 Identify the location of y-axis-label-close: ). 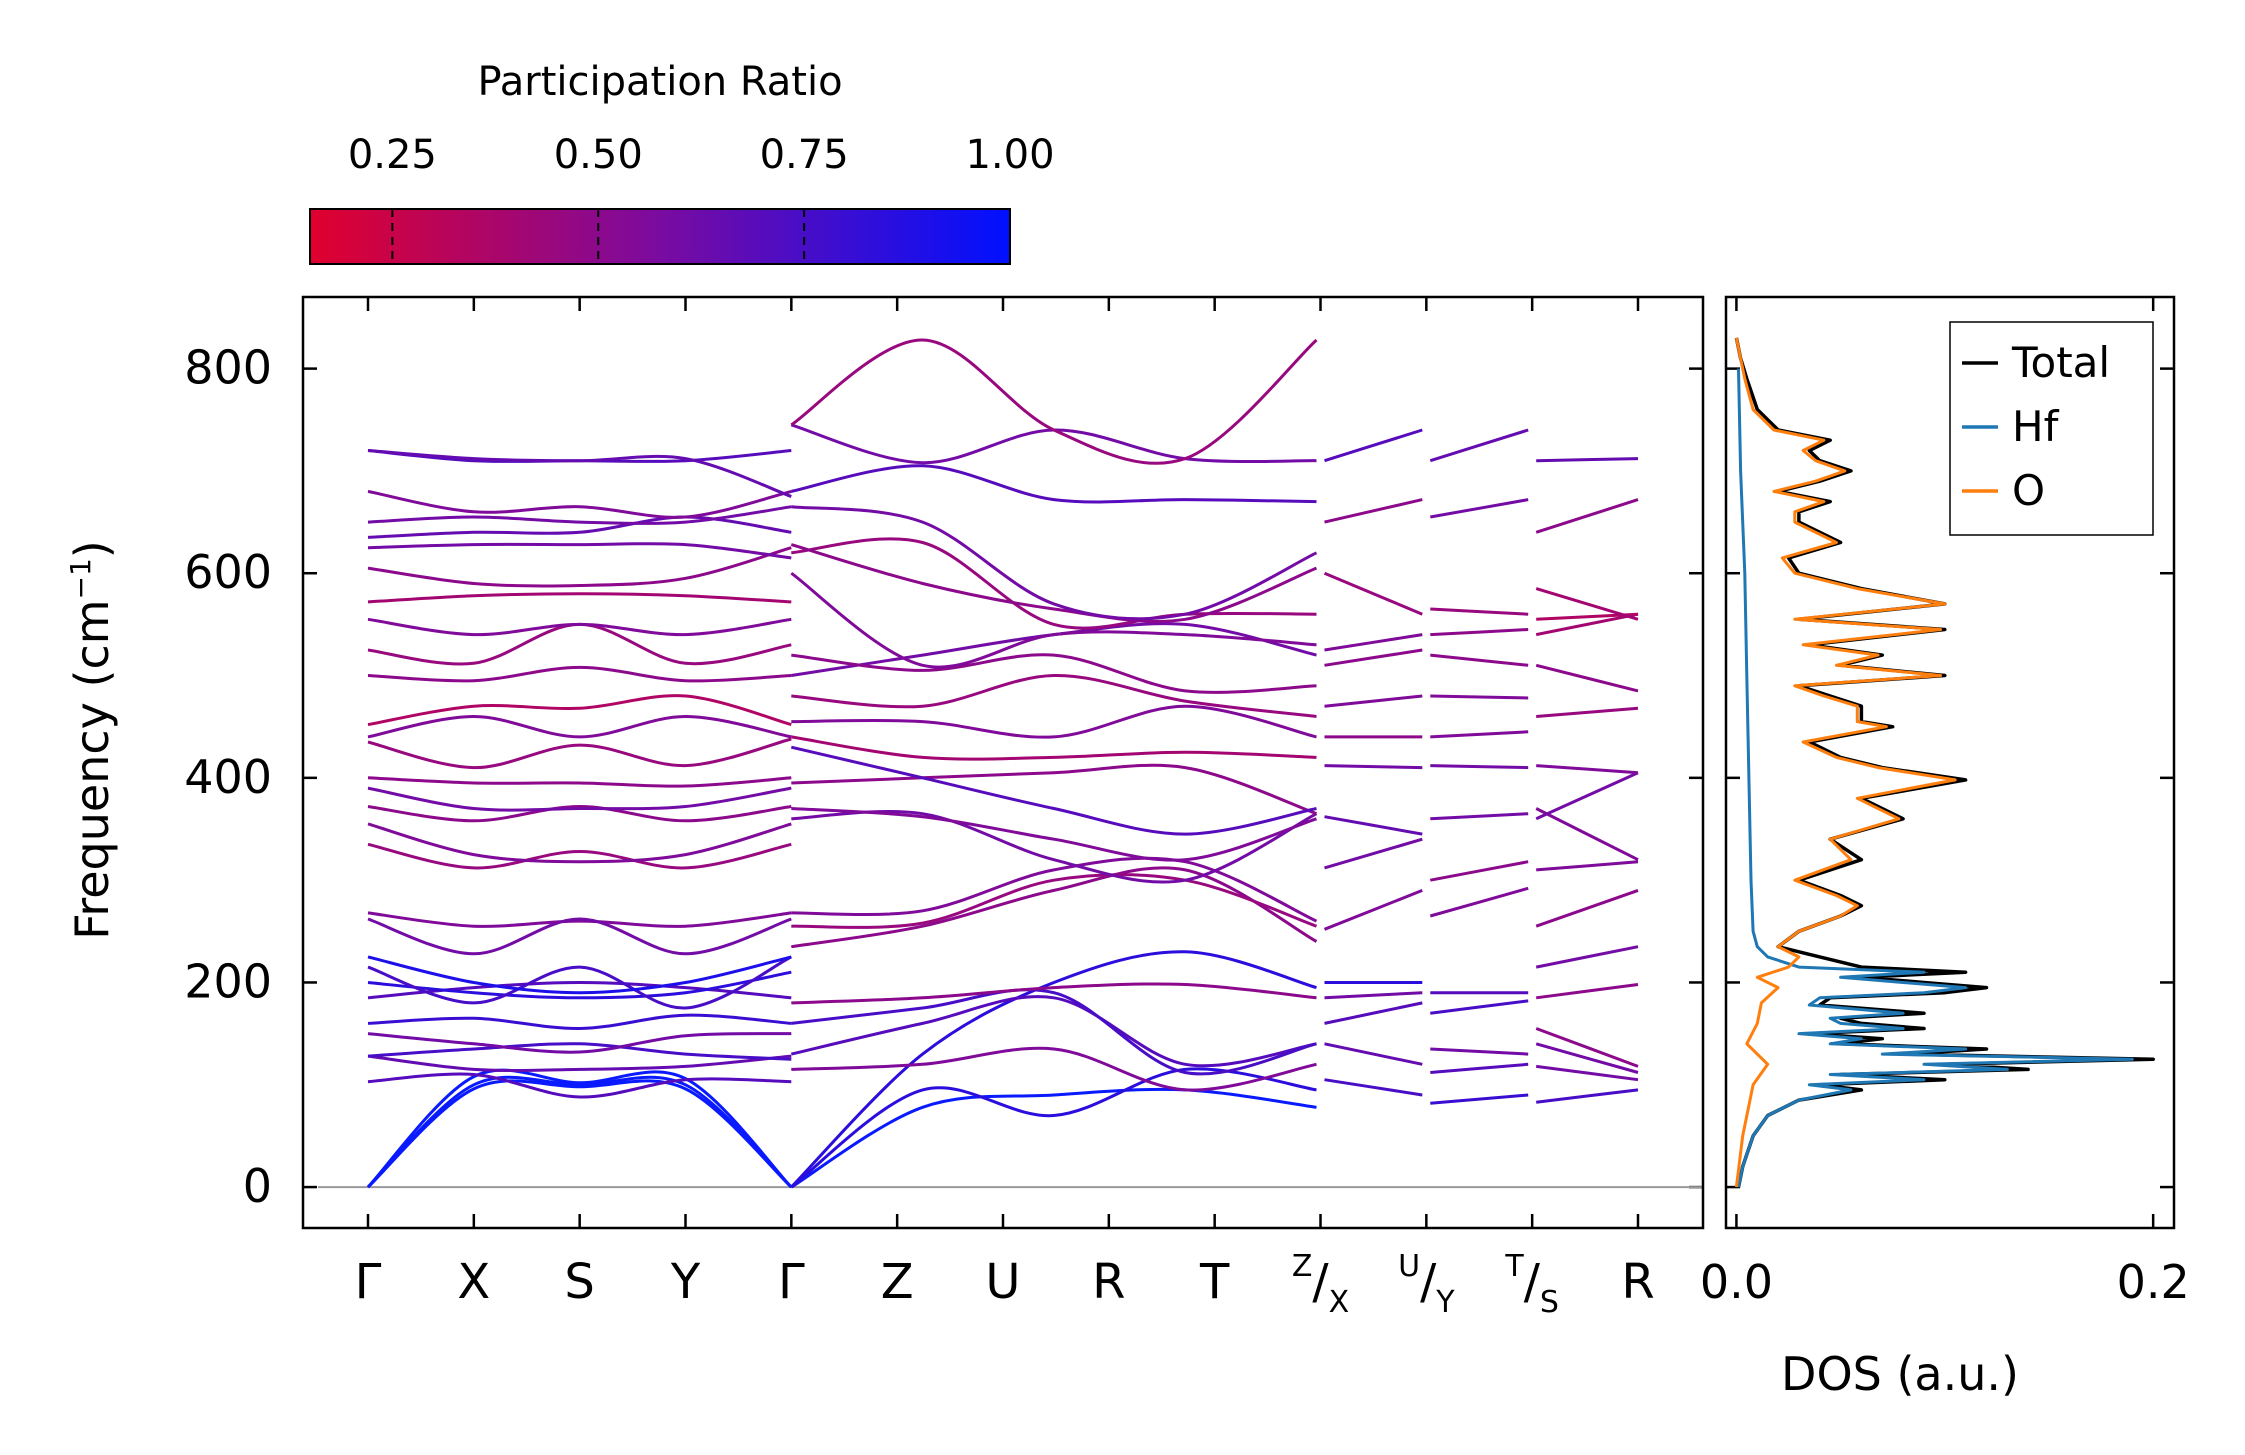
(92, 549).